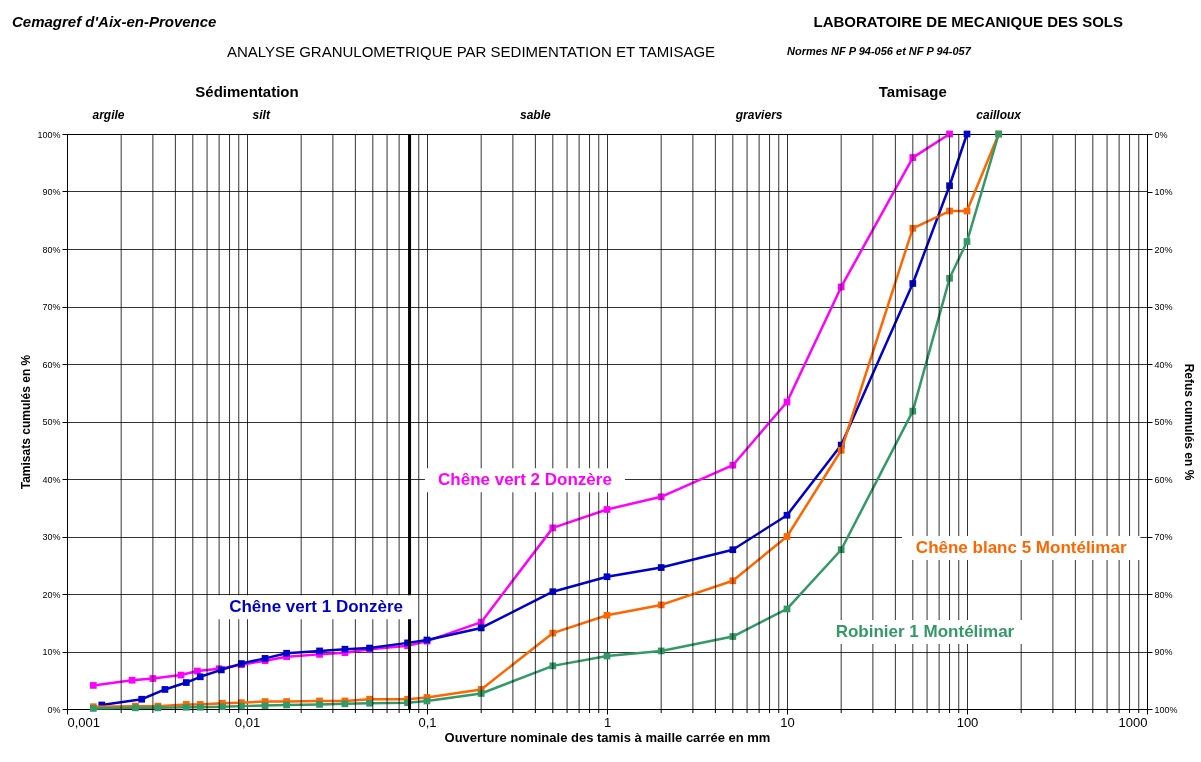 The image size is (1201, 762). Describe the element at coordinates (51, 307) in the screenshot. I see `y-tick-label: 70%` at that location.